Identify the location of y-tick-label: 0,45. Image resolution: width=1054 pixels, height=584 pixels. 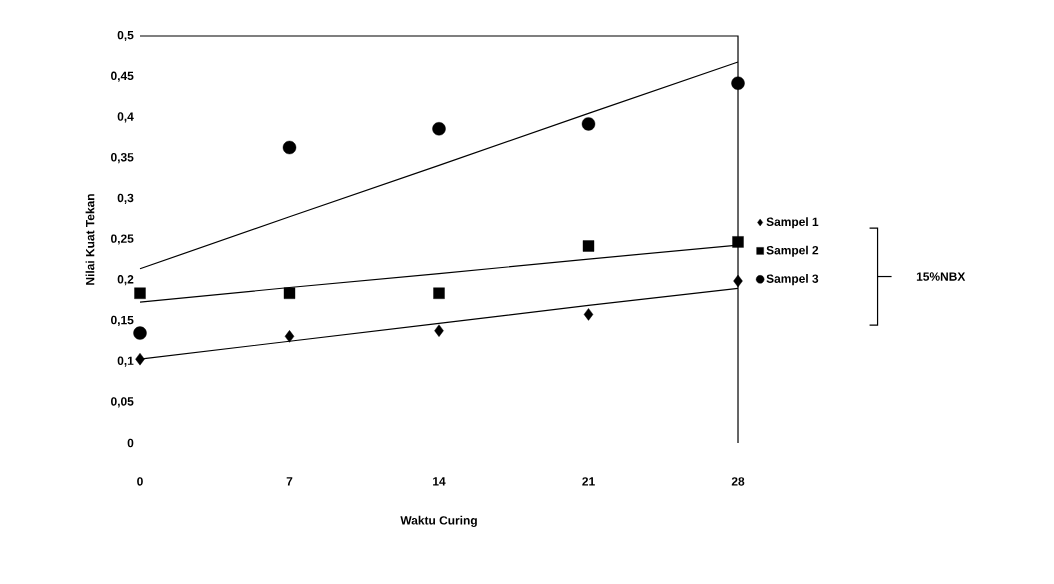
(122, 76).